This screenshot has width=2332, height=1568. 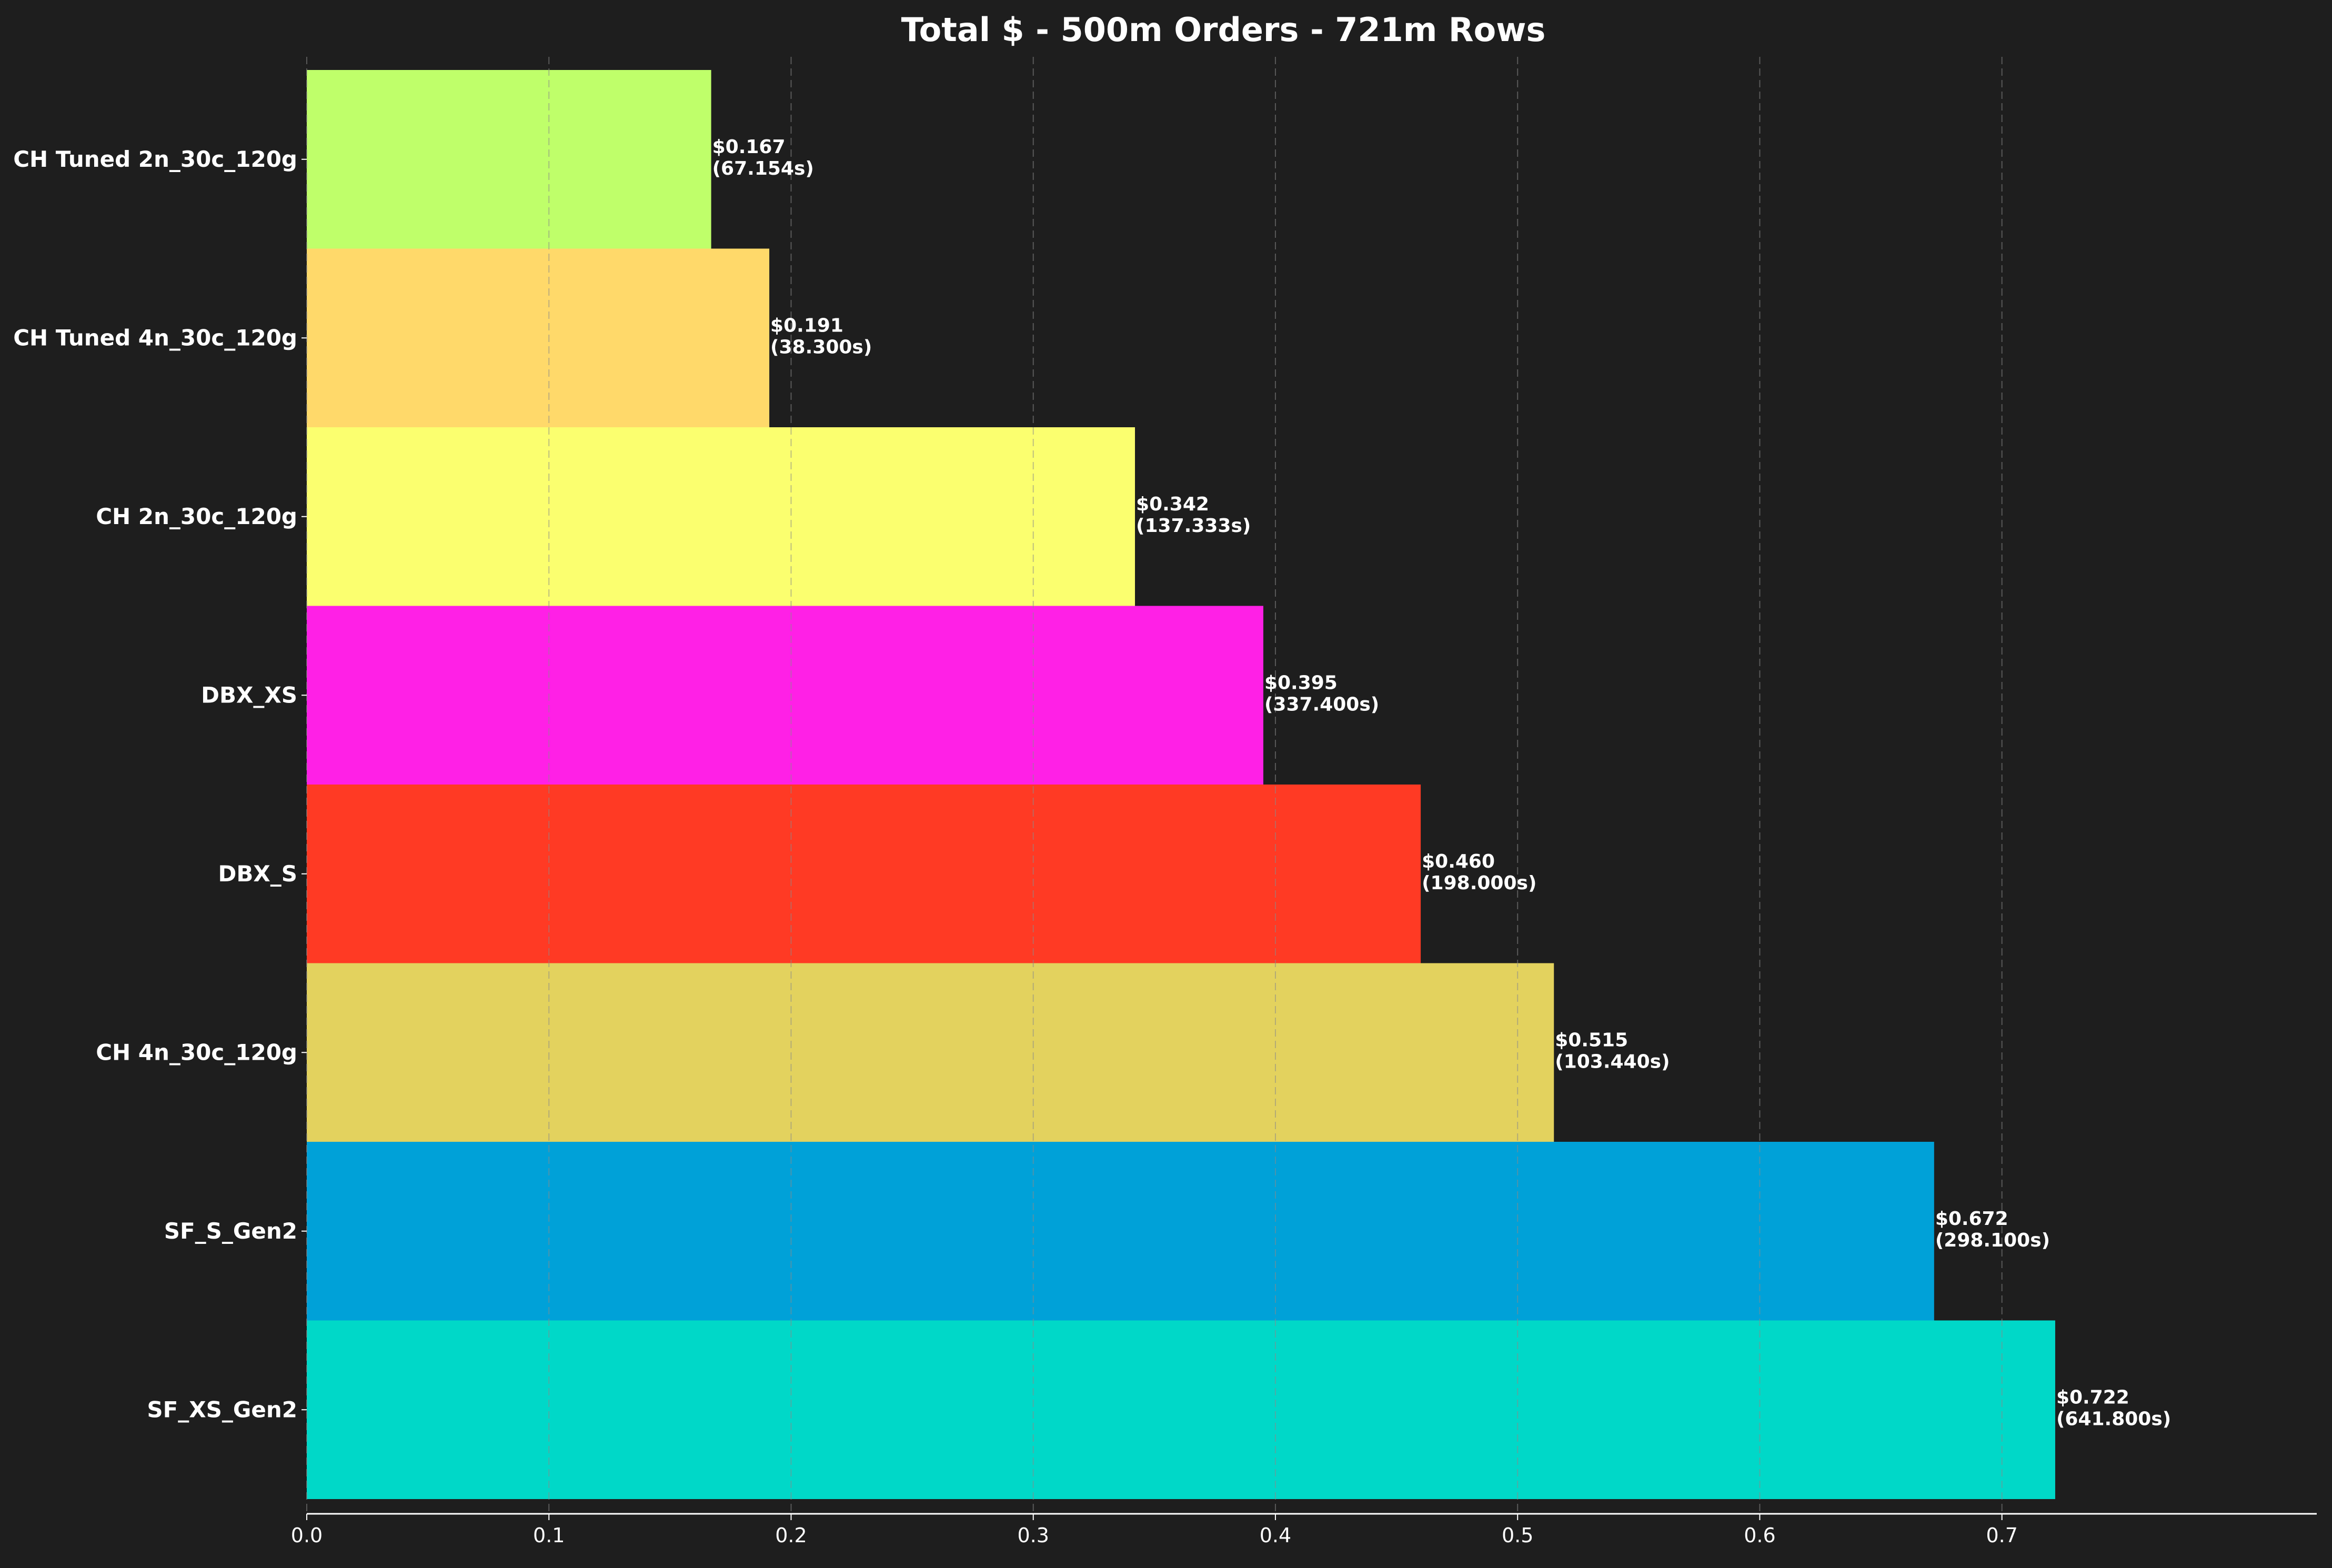 I want to click on bar-time-label: (38.300s), so click(x=821, y=347).